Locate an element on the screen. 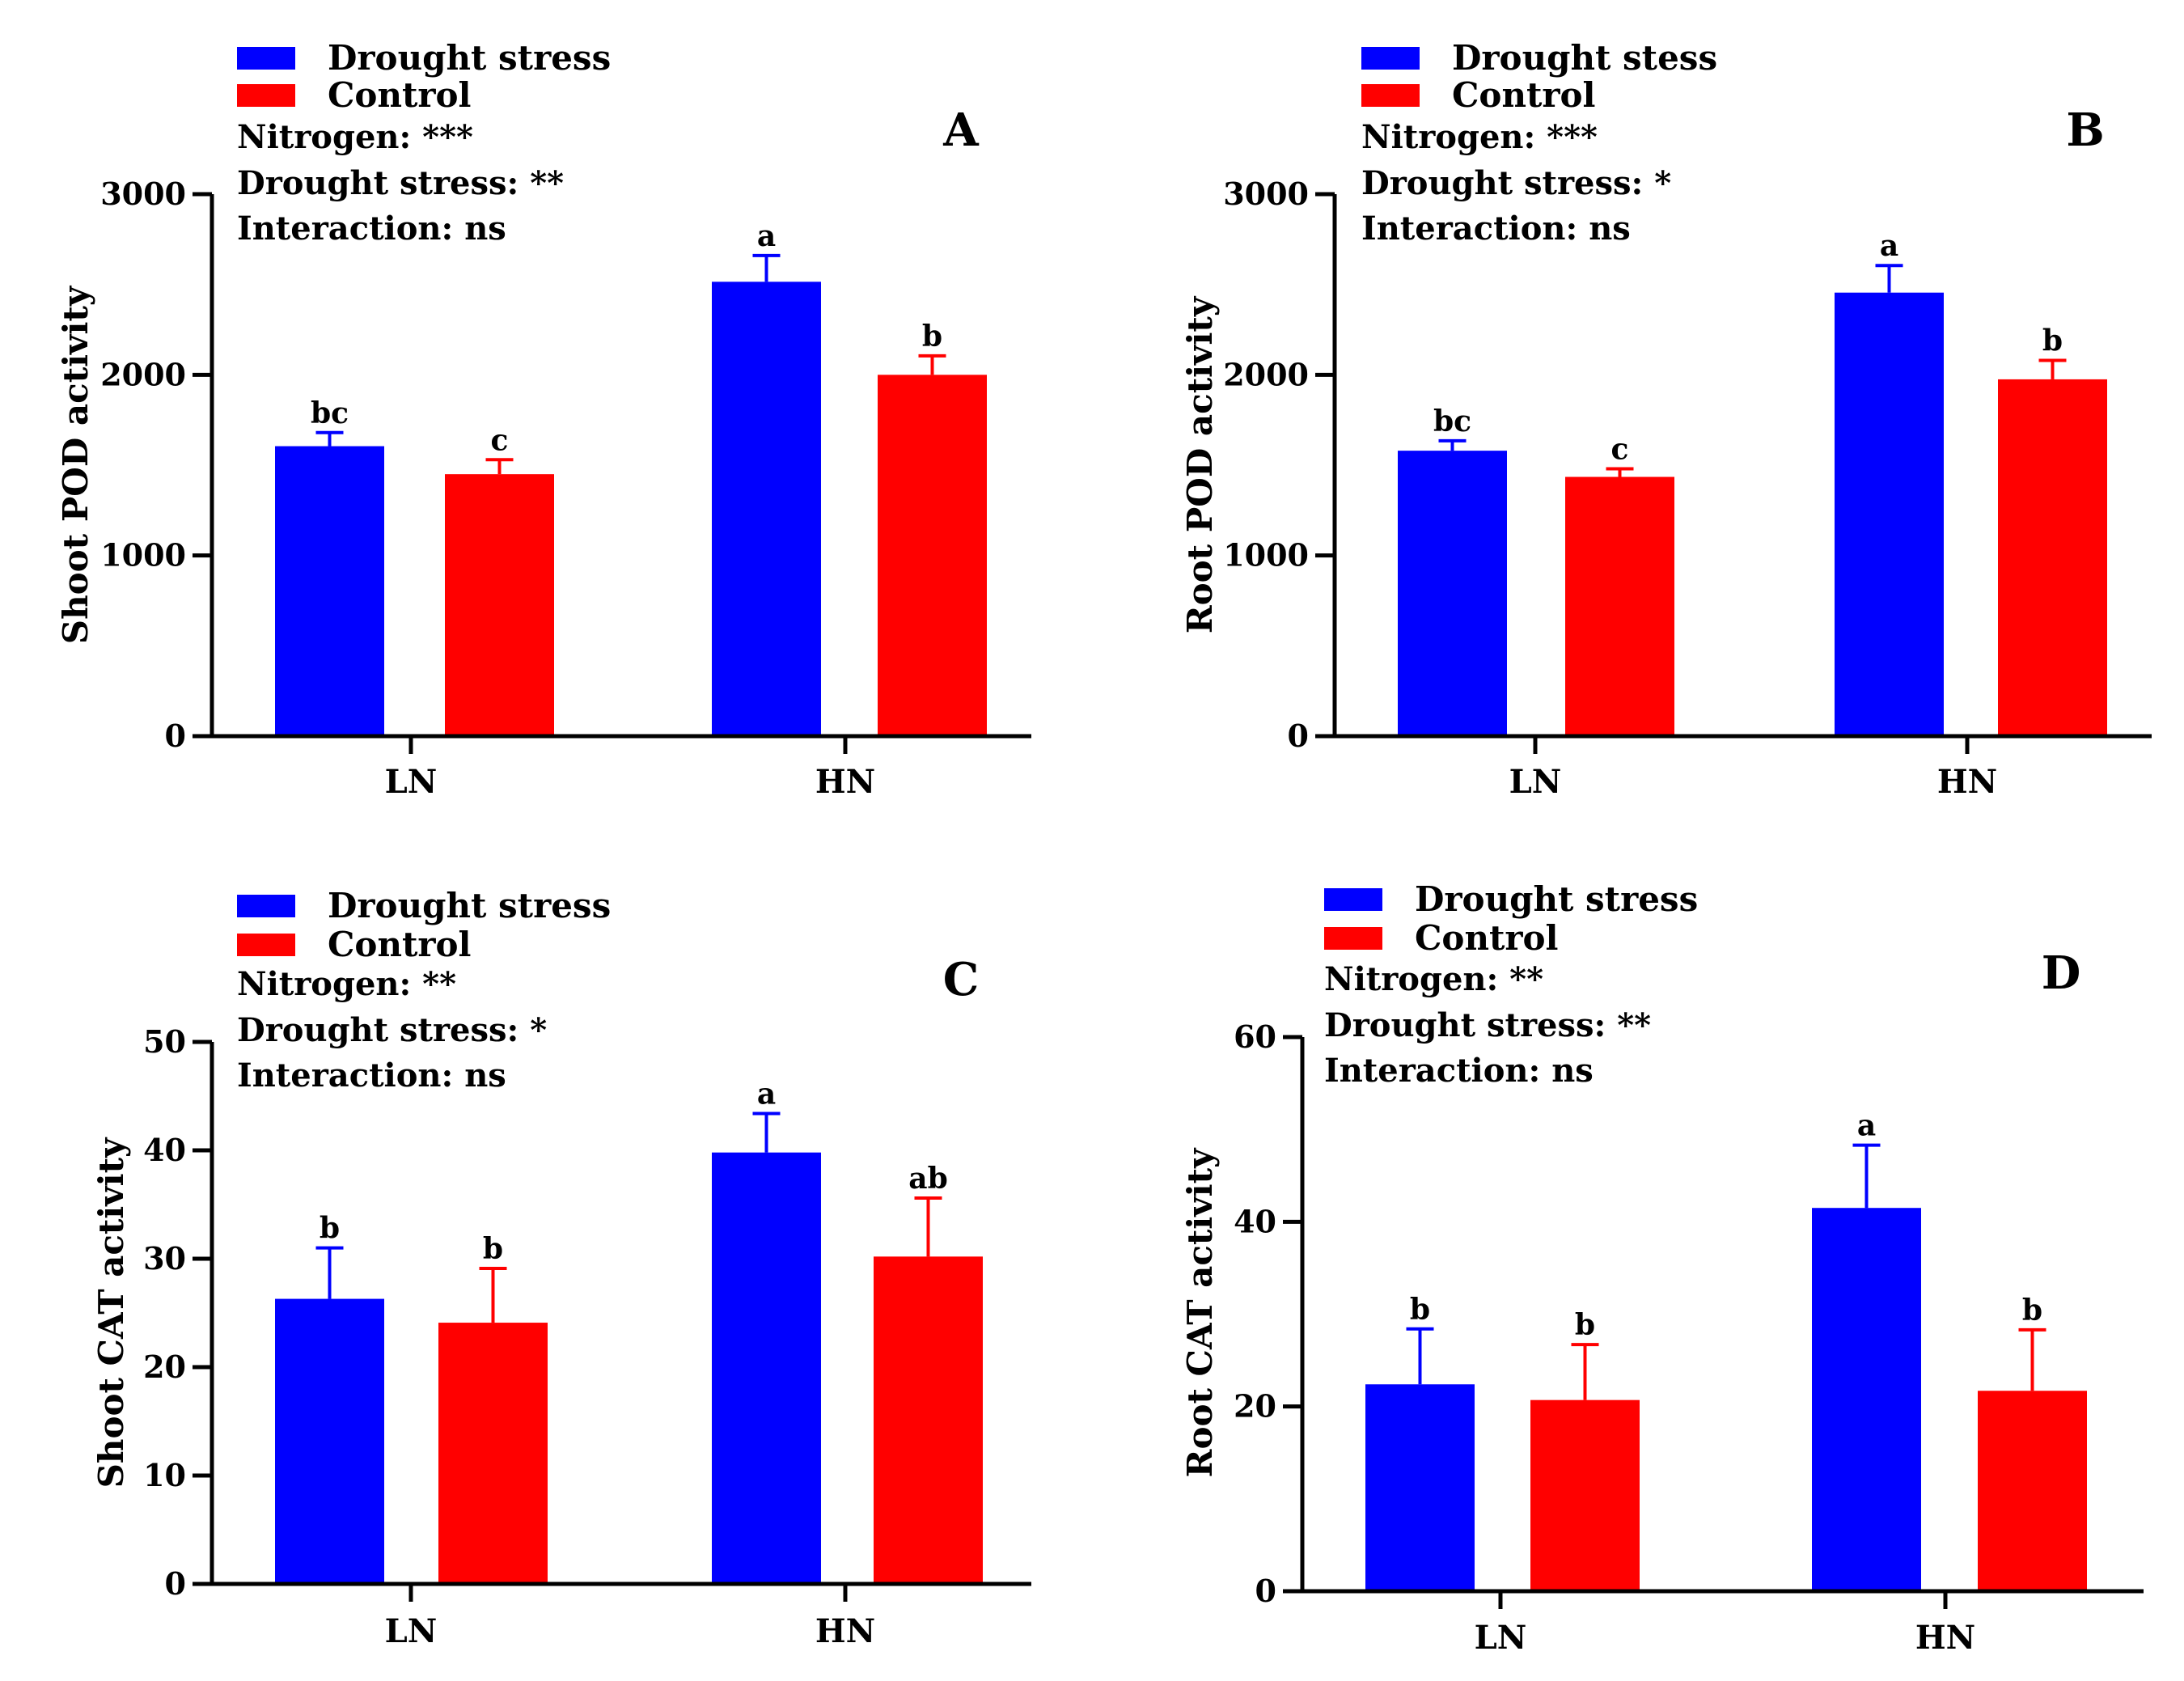 The height and width of the screenshot is (1681, 2184). y-axis-title: Shoot CAT activity is located at coordinates (111, 1312).